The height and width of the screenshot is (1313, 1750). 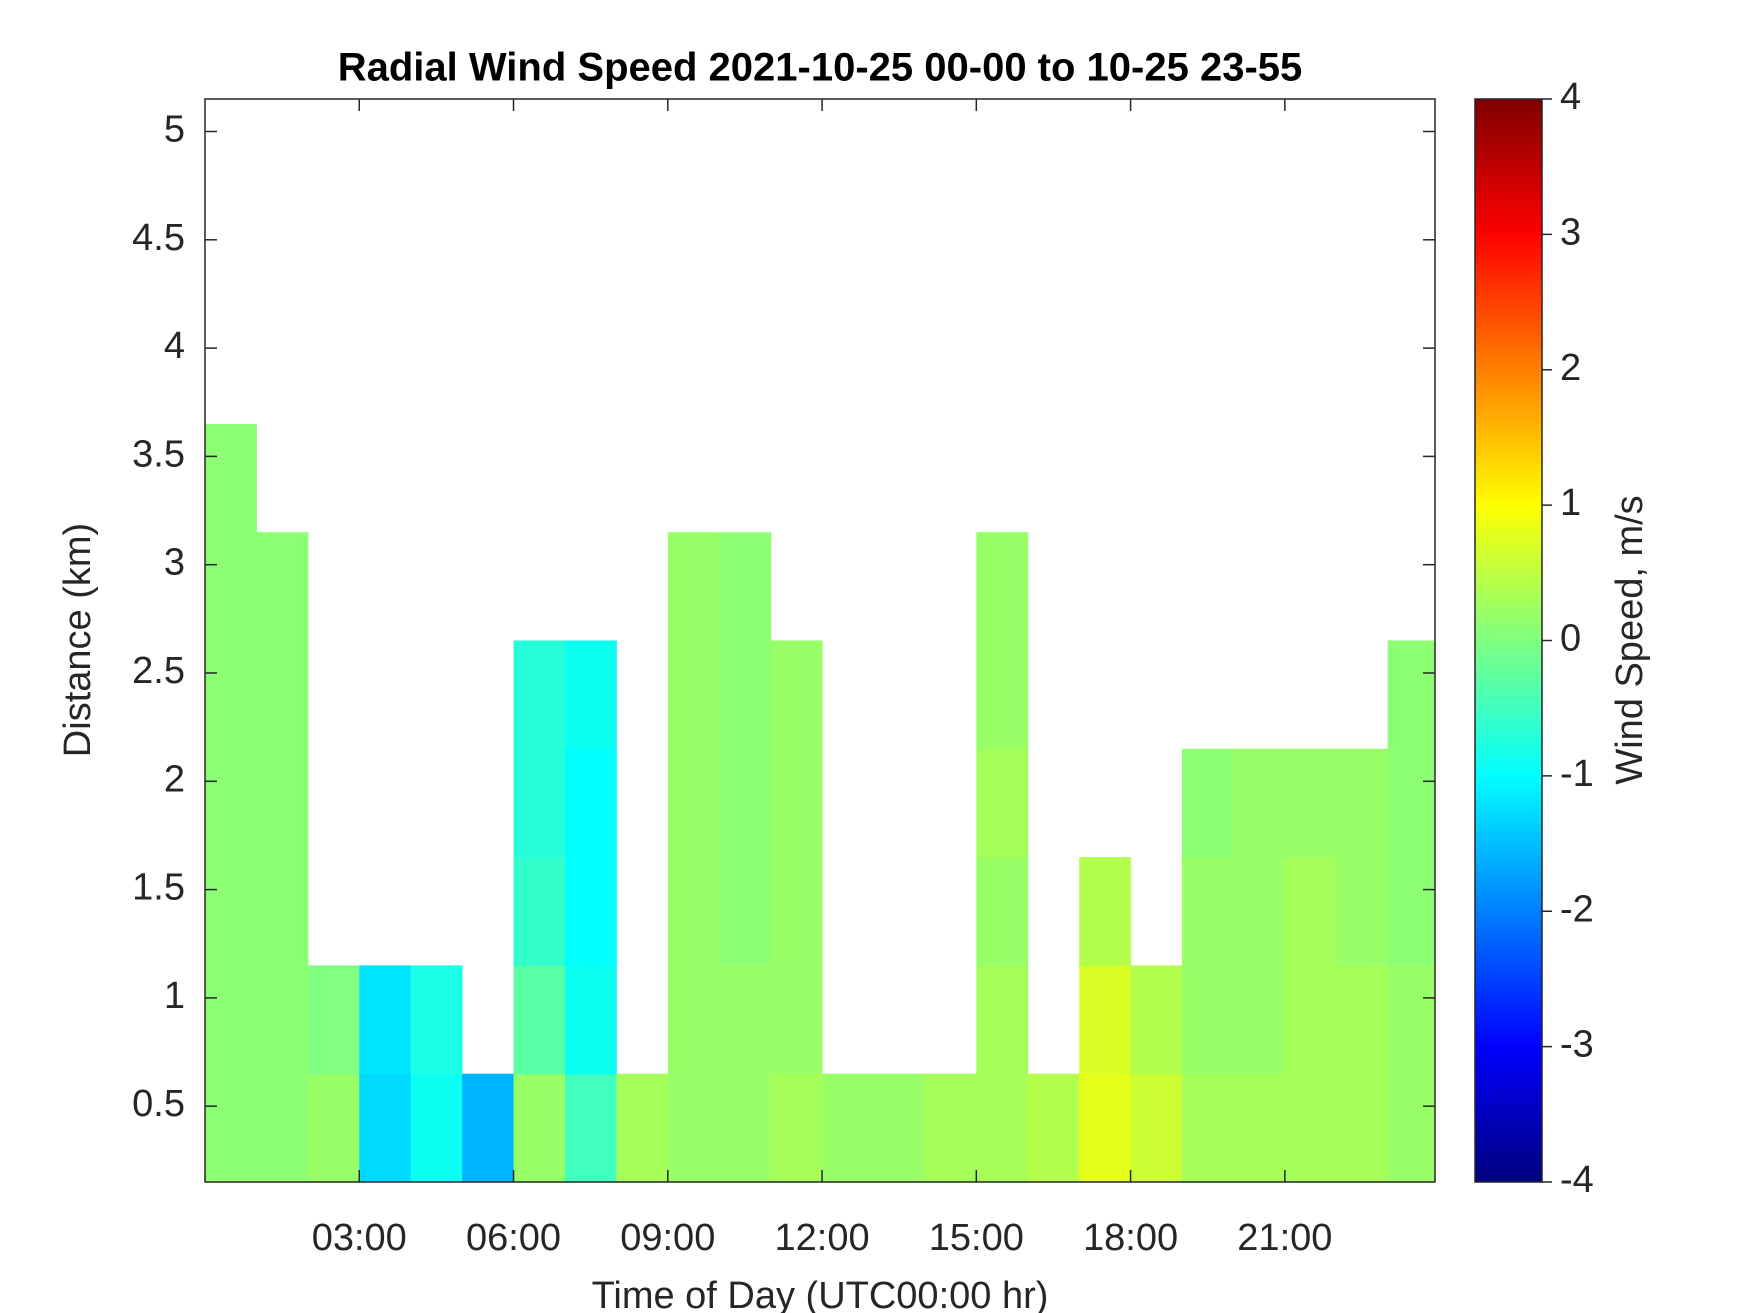 What do you see at coordinates (1570, 503) in the screenshot?
I see `colorbar-tick-label: 1` at bounding box center [1570, 503].